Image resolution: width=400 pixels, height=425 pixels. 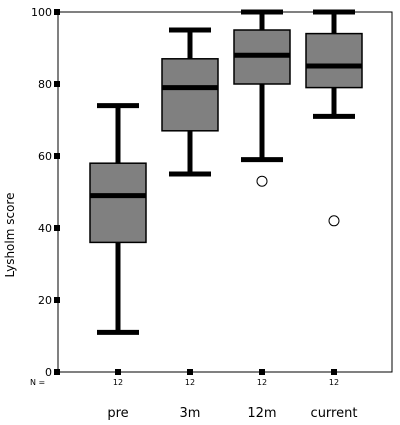 I want to click on box-3m, so click(x=190, y=102).